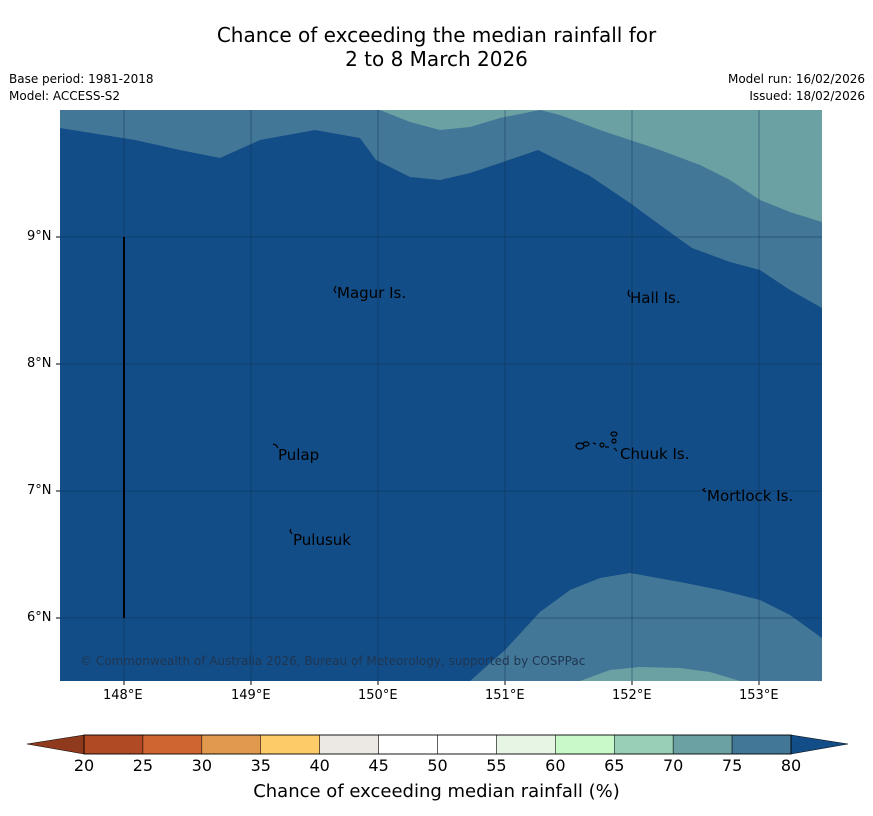 The image size is (873, 816). Describe the element at coordinates (143, 765) in the screenshot. I see `colorbar-tick-25: 25` at that location.